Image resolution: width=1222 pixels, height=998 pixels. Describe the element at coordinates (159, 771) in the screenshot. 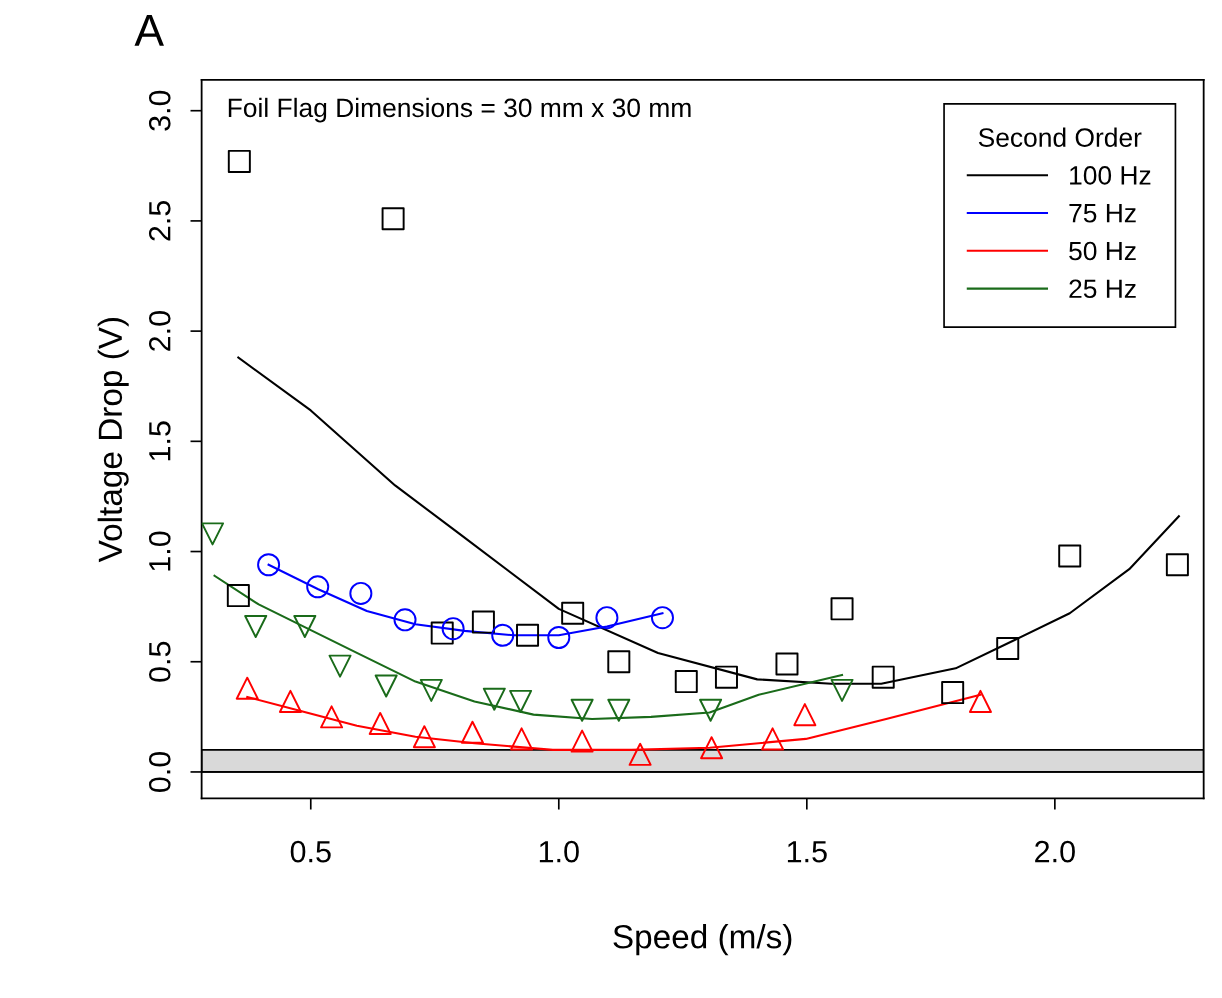

I see `y-tick-label: 0.0` at that location.